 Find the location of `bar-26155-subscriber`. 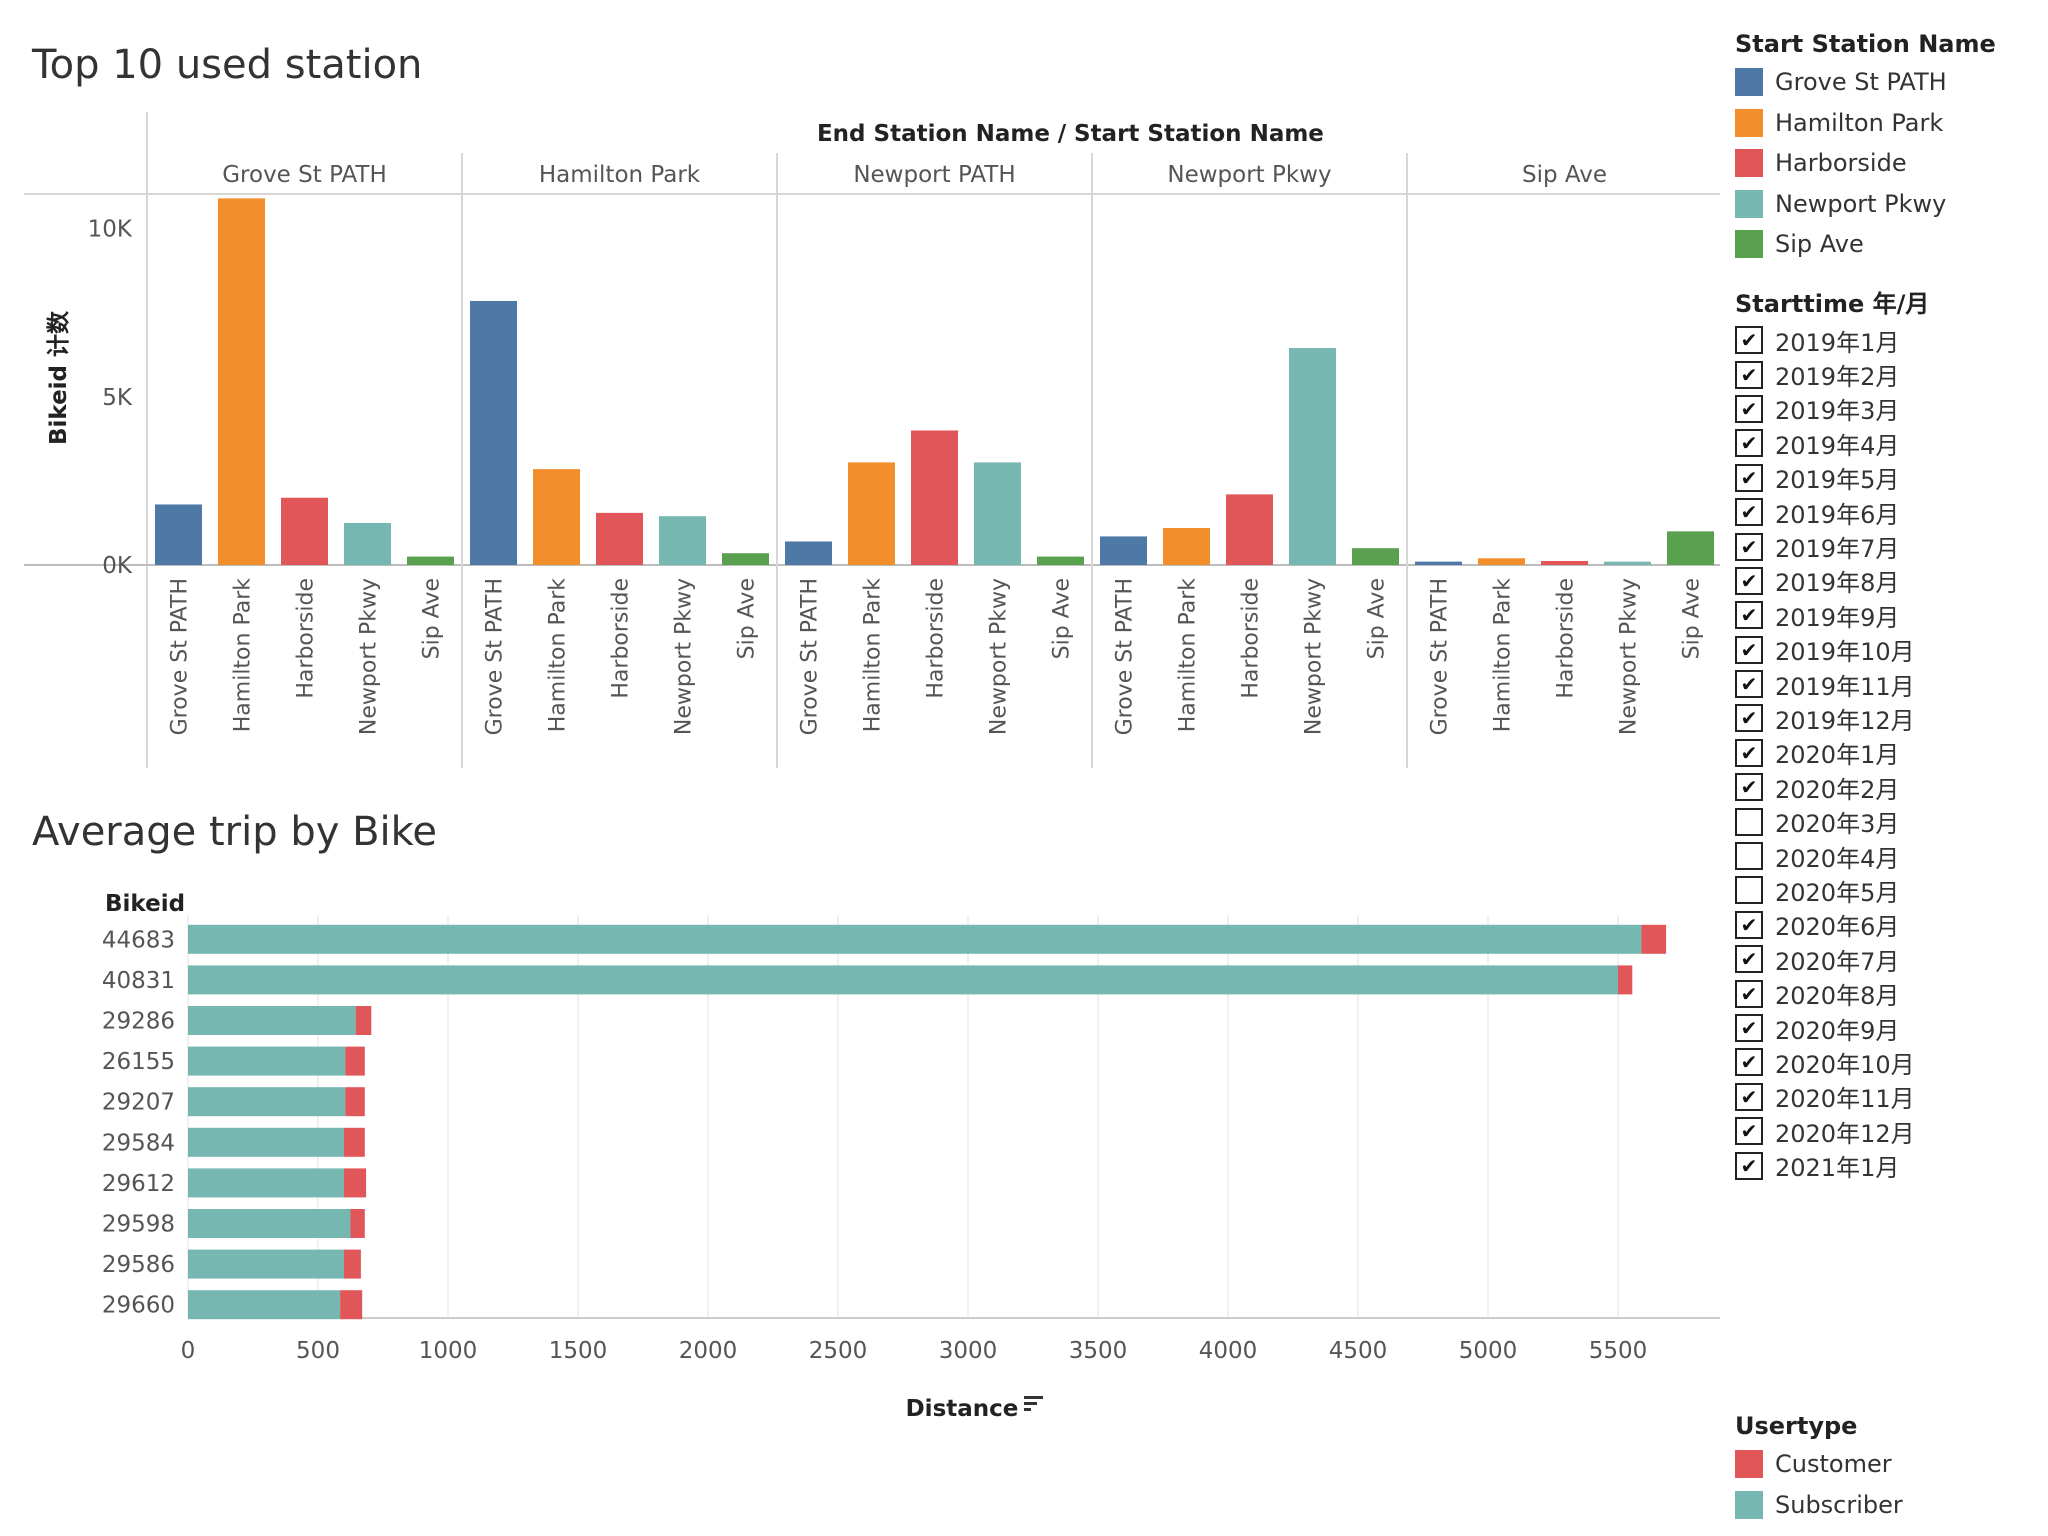

bar-26155-subscriber is located at coordinates (267, 1061).